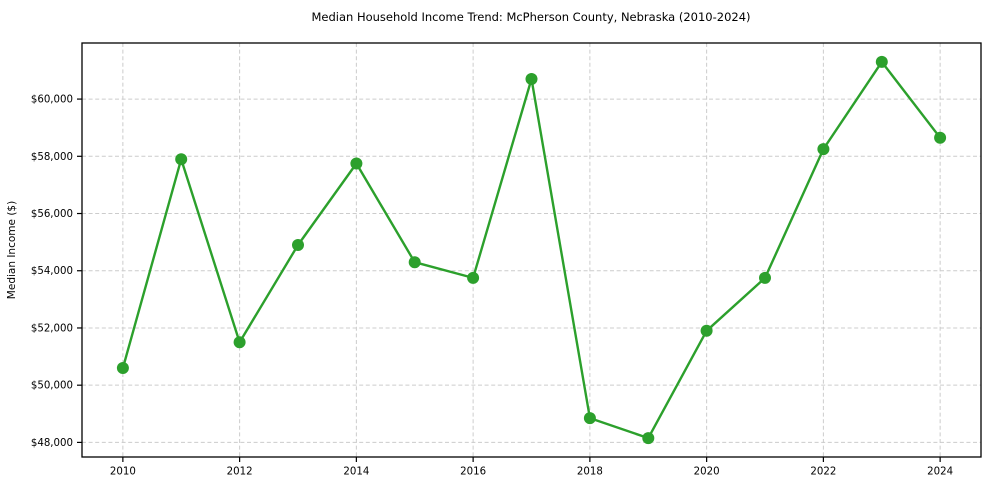 The image size is (989, 490). What do you see at coordinates (590, 472) in the screenshot?
I see `x-tick-label: 2018` at bounding box center [590, 472].